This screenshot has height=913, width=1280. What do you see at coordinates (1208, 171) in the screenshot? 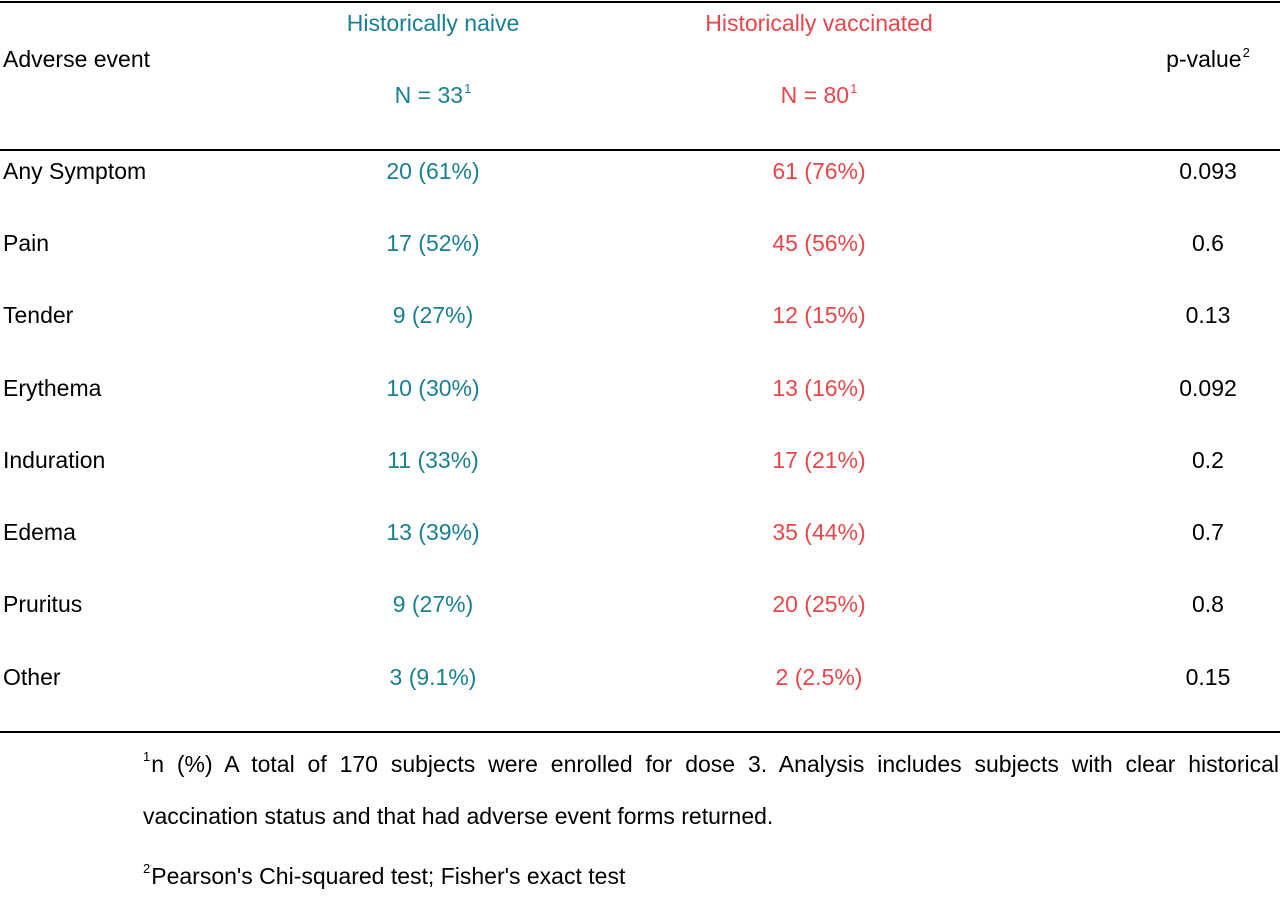
I see `row-pvalue: 0.093` at bounding box center [1208, 171].